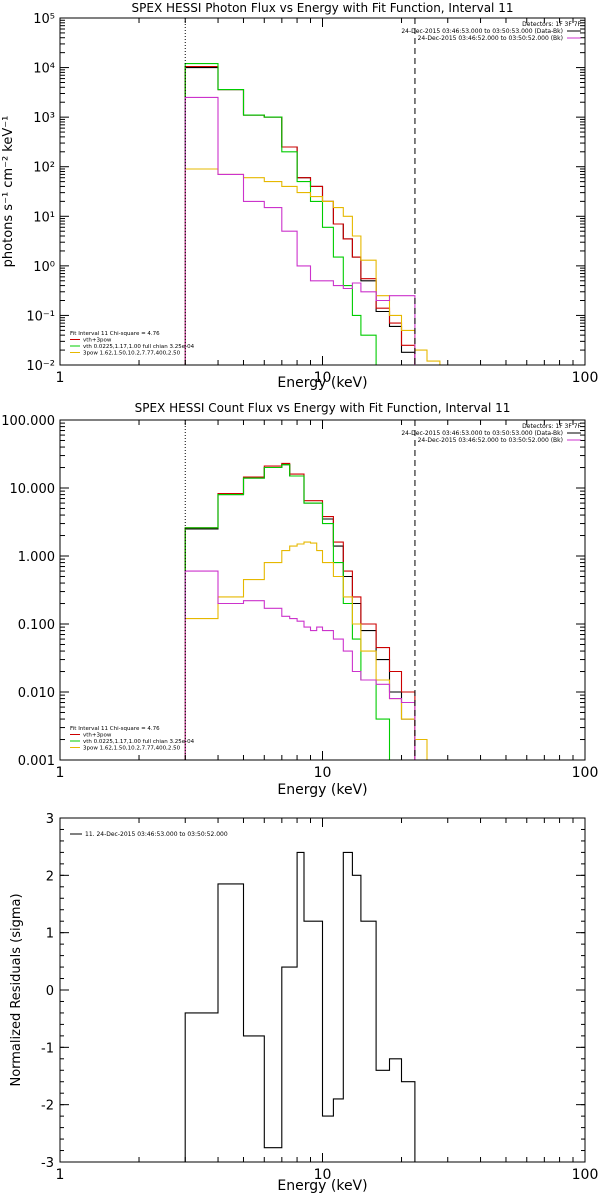  What do you see at coordinates (8, 192) in the screenshot?
I see `y-axis-label: photons s⁻¹ cm⁻² keV⁻¹` at bounding box center [8, 192].